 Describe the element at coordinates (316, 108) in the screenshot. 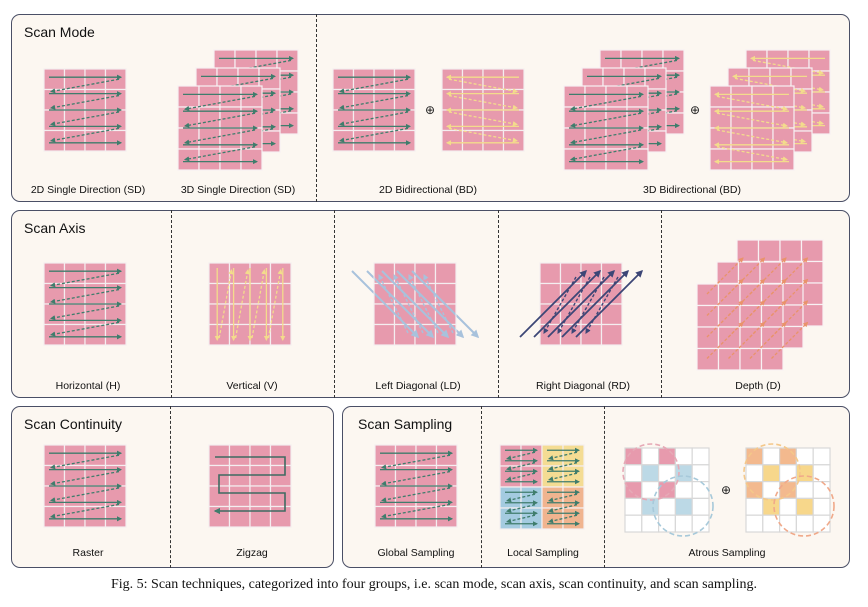

I see `mode-divider` at that location.